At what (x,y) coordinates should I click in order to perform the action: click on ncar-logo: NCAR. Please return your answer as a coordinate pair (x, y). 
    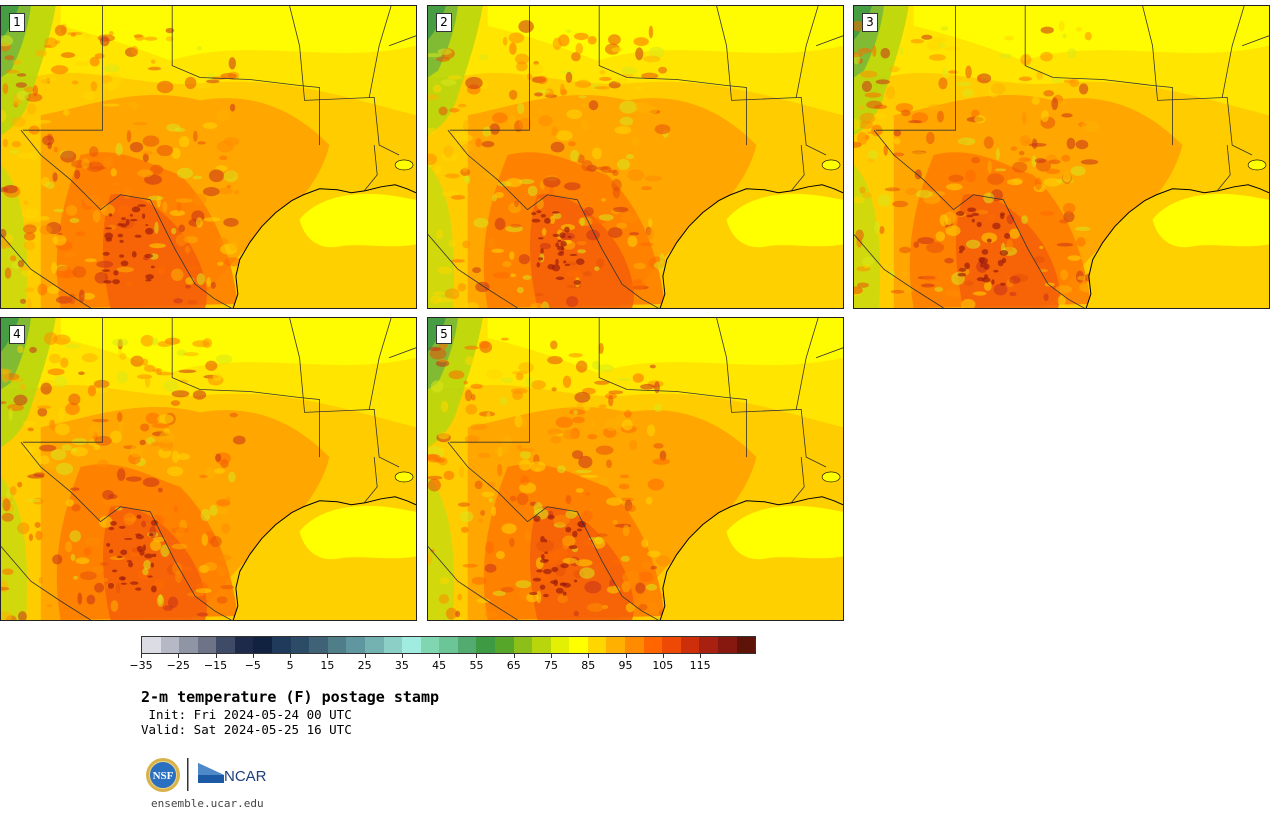
    Looking at the image, I should click on (232, 774).